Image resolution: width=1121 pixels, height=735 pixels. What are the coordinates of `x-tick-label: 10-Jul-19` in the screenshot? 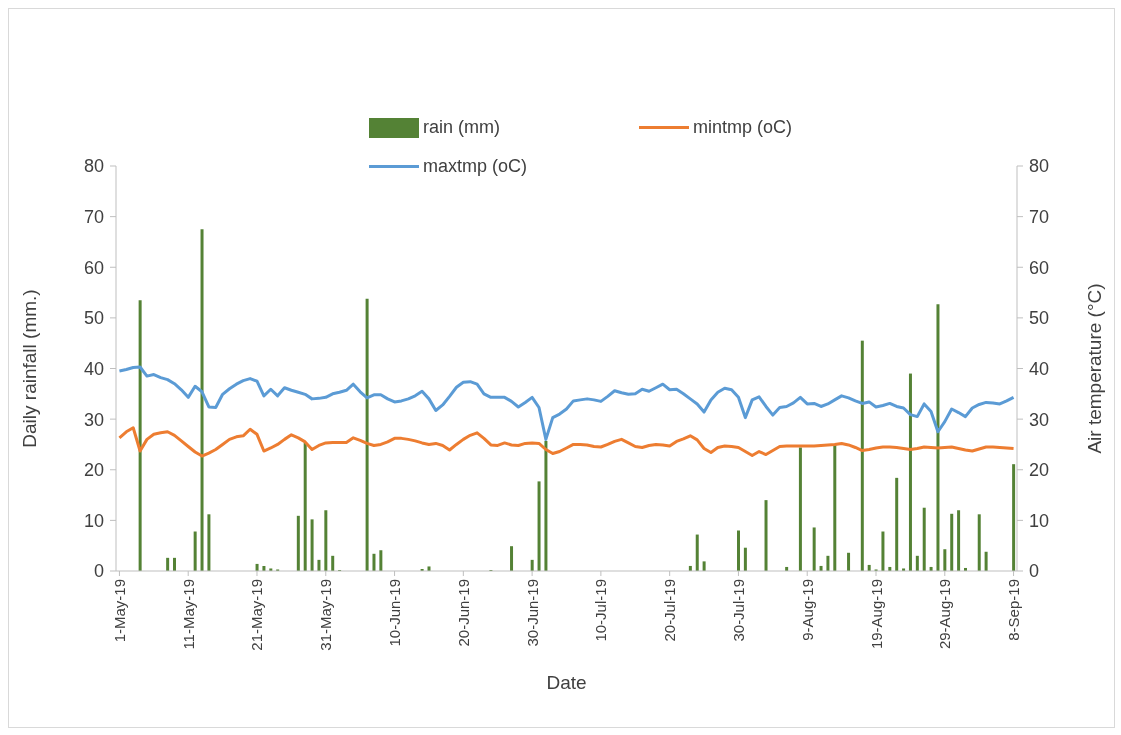 It's located at (601, 610).